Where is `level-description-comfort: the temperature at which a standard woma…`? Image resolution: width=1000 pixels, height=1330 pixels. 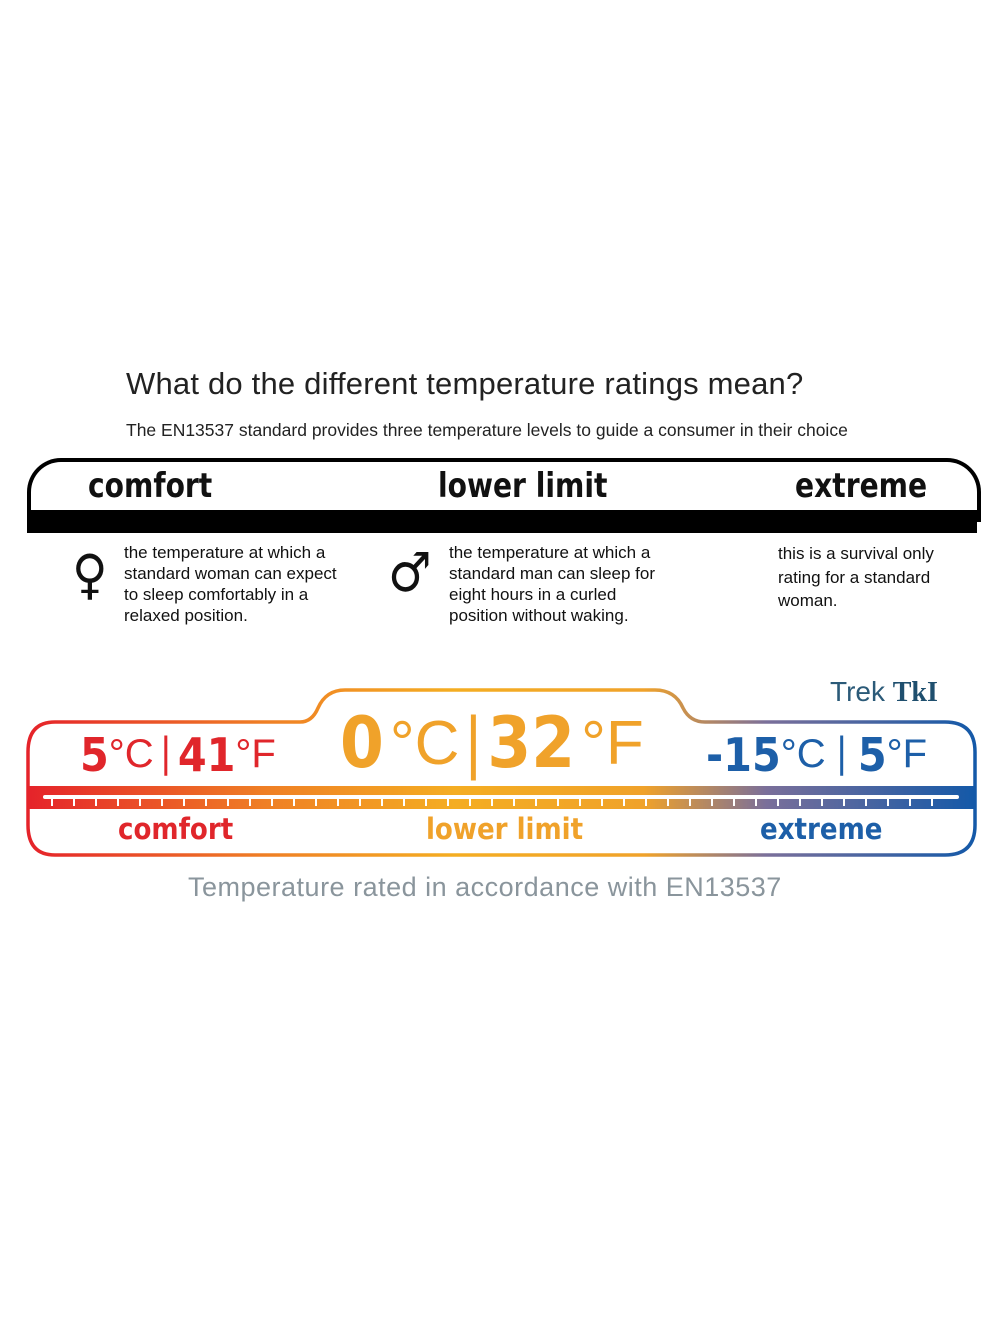
level-description-comfort: the temperature at which a standard woma… is located at coordinates (230, 584).